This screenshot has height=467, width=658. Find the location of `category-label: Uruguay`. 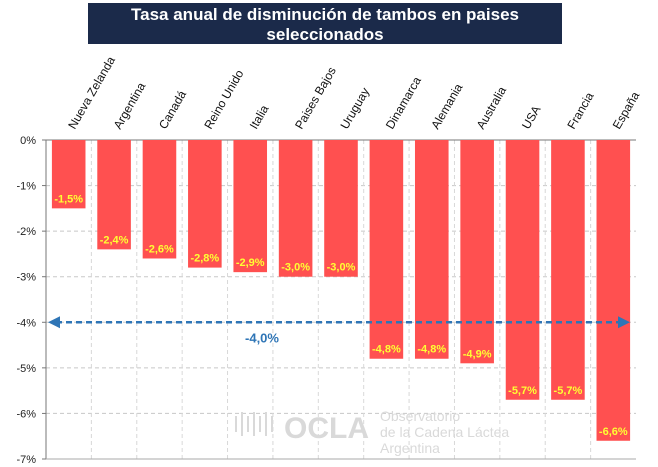

category-label: Uruguay is located at coordinates (354, 108).